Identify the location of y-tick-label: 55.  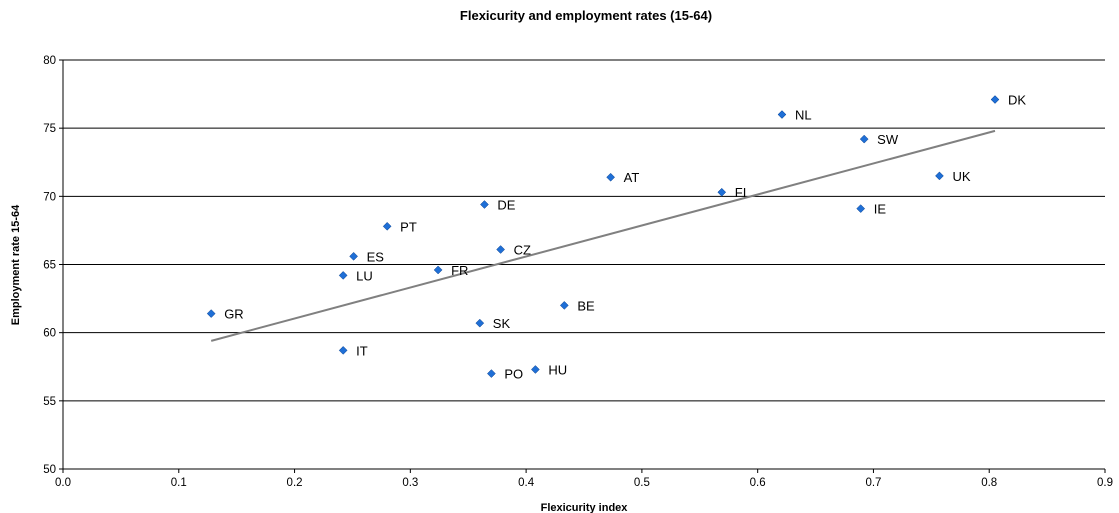
(49, 402).